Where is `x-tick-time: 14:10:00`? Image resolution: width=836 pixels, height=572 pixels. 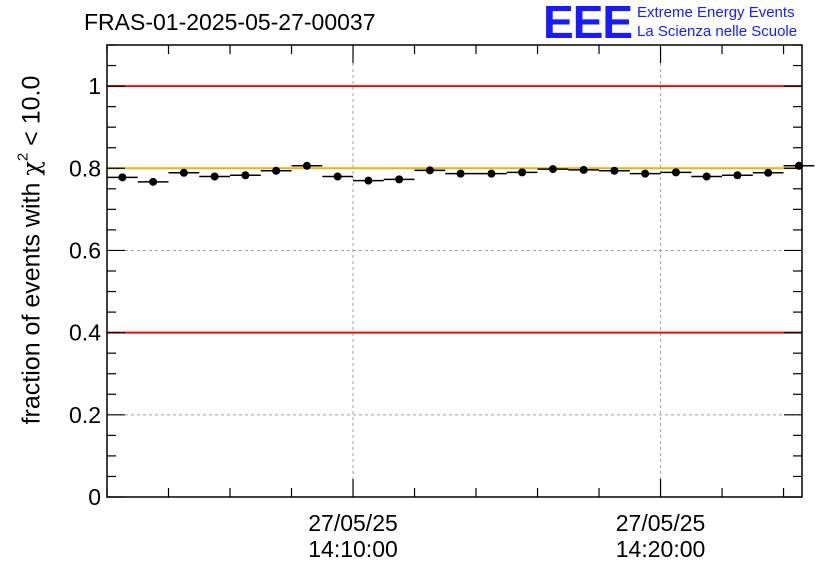 x-tick-time: 14:10:00 is located at coordinates (353, 549).